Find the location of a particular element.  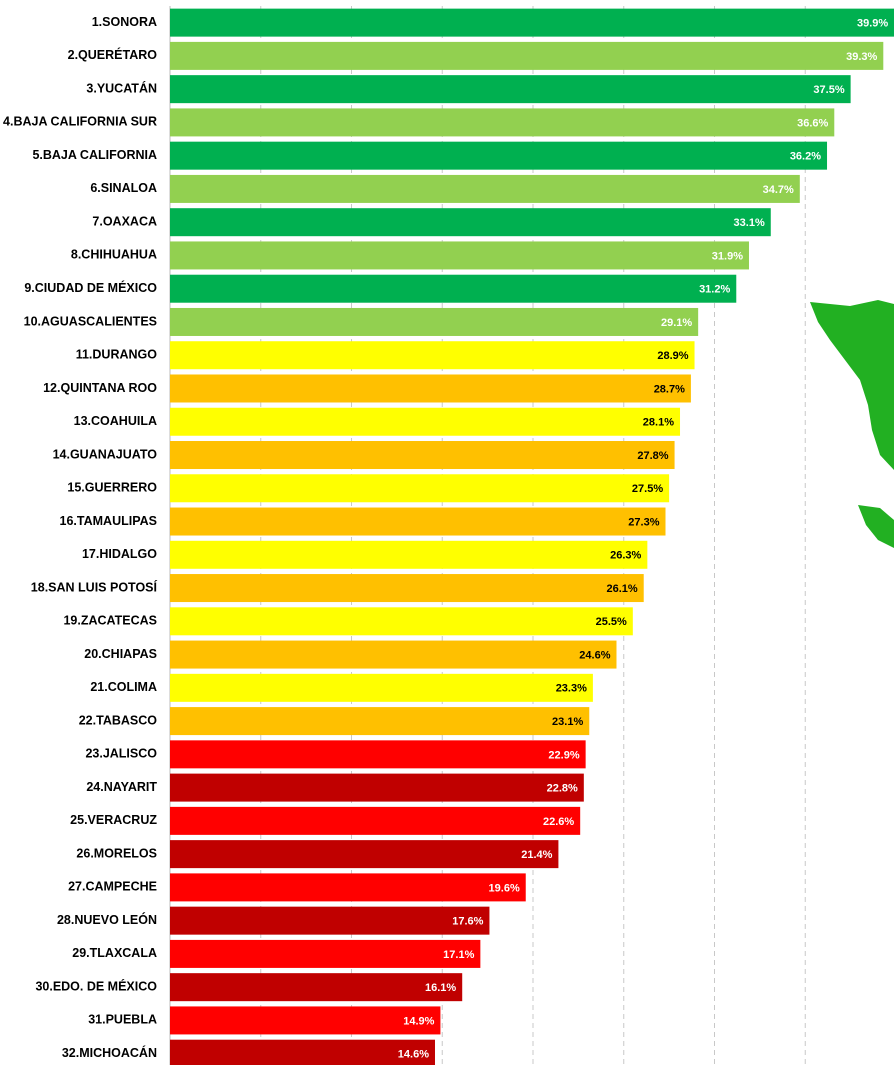

category-label: 7.OAXACA is located at coordinates (124, 221).